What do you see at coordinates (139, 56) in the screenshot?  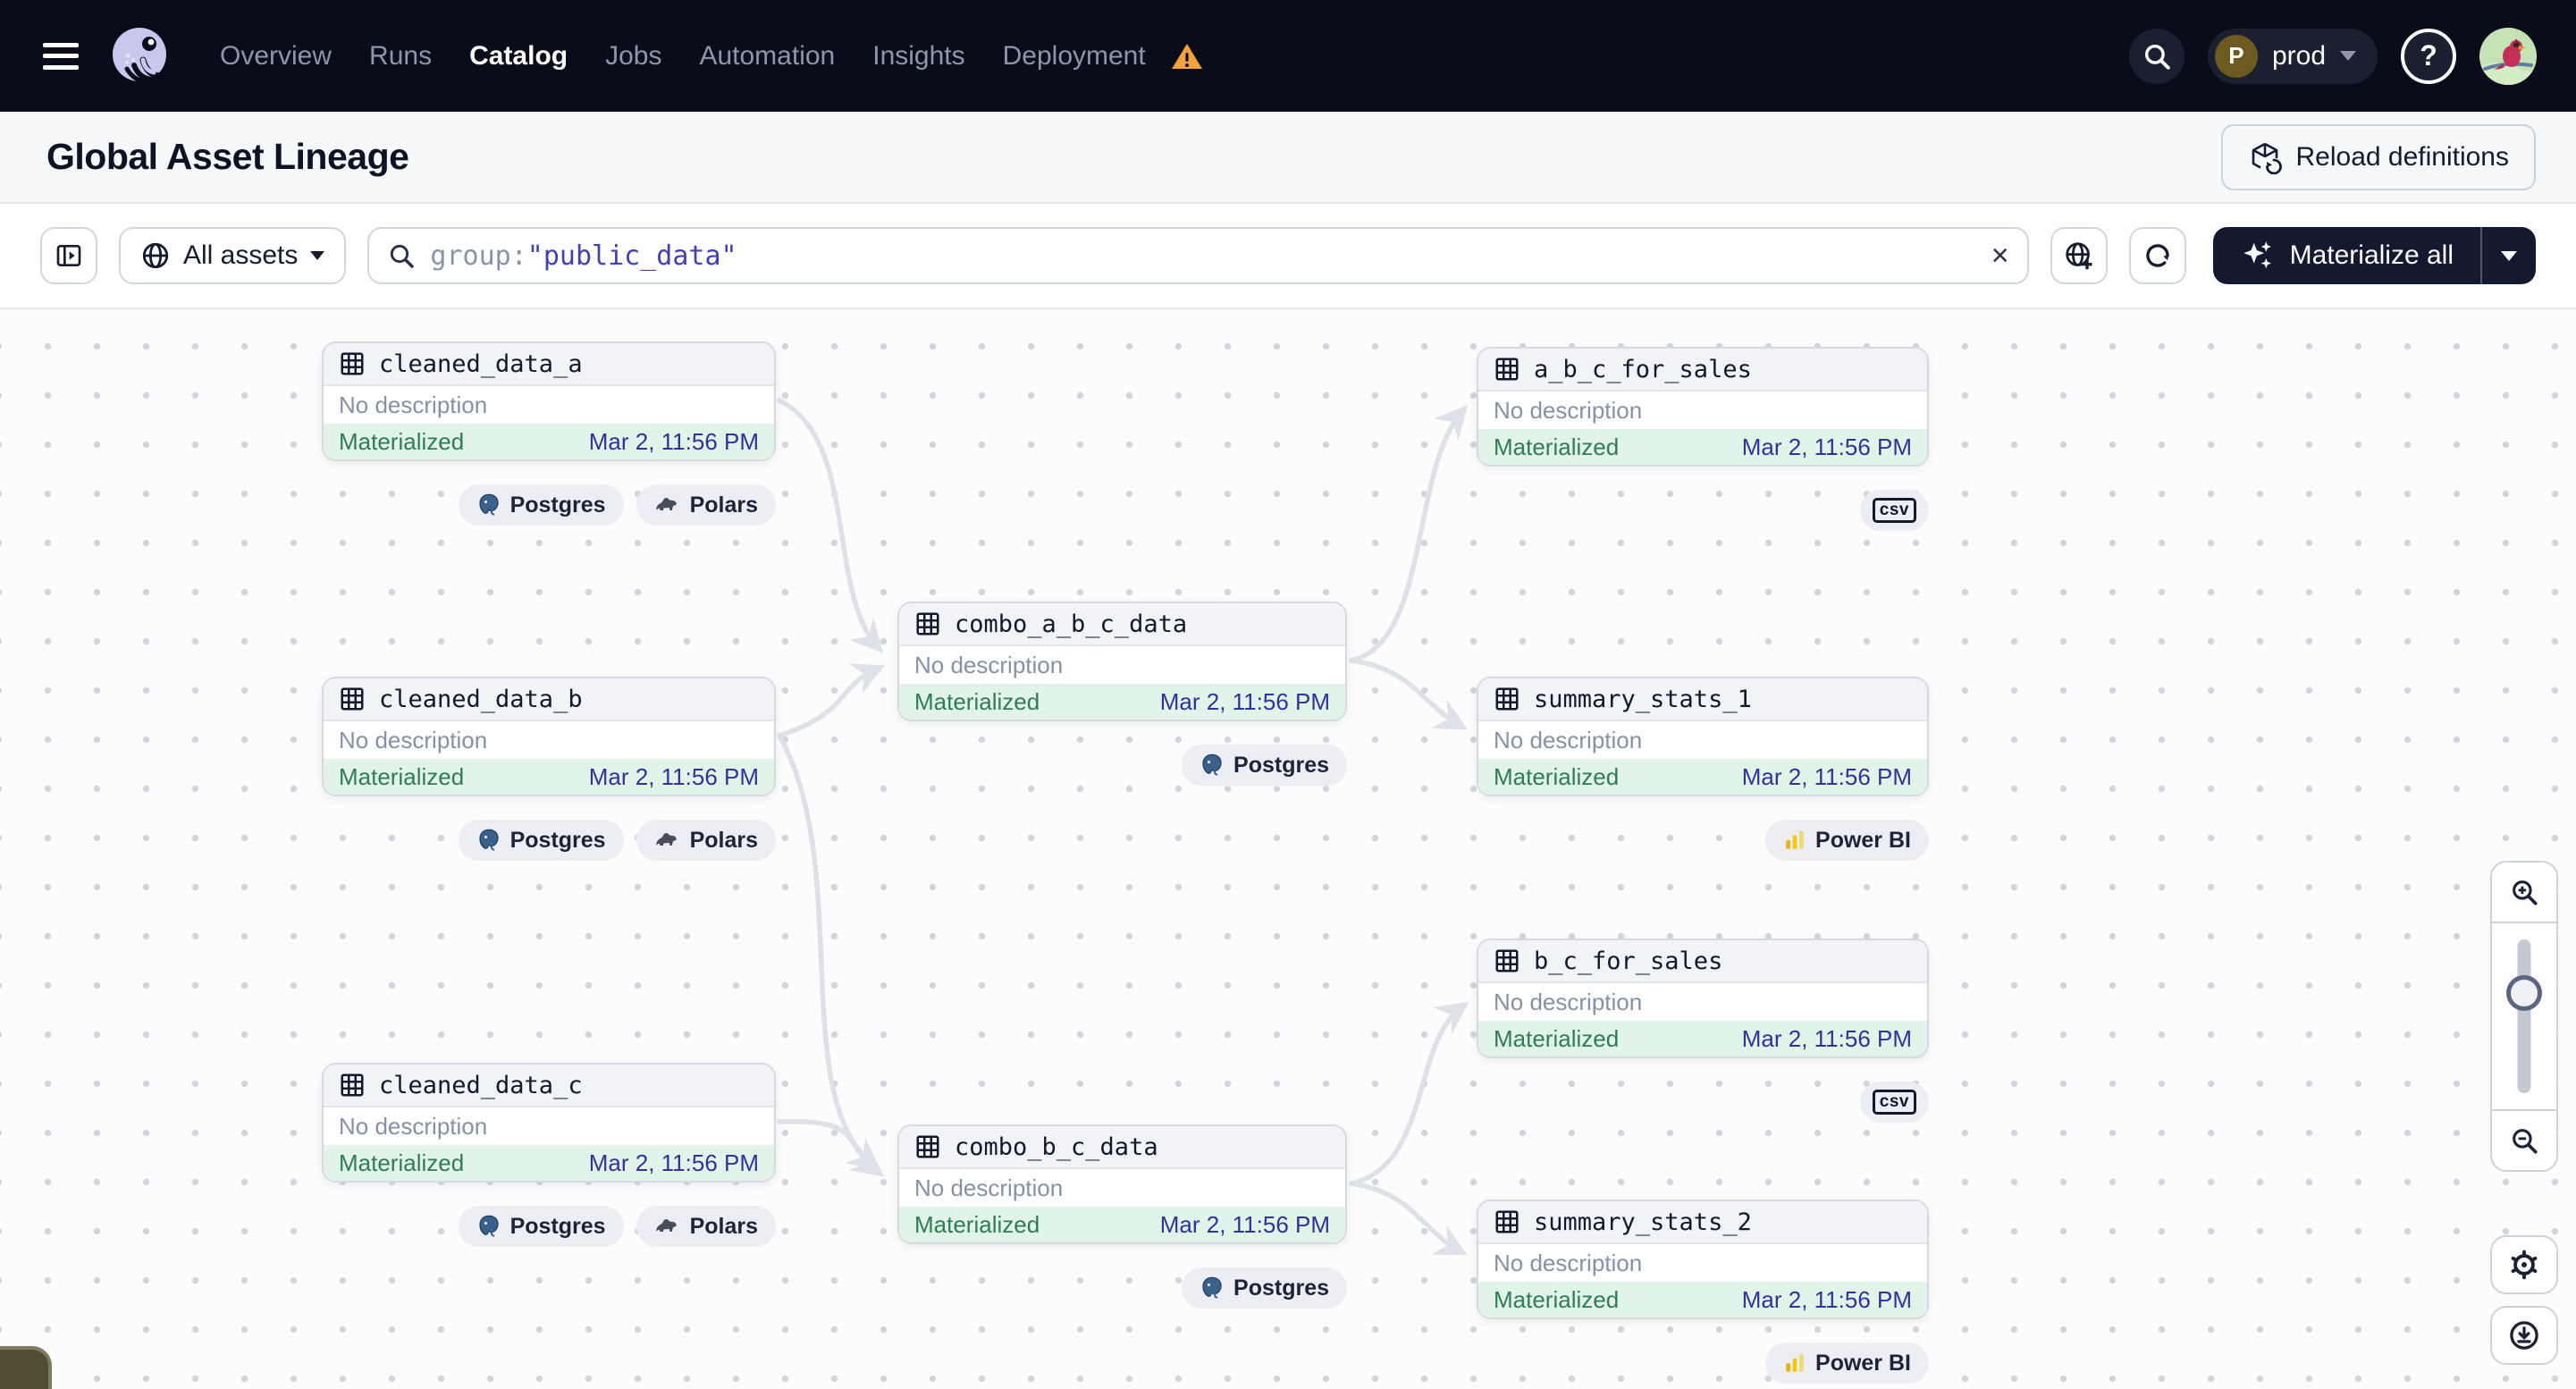 I see `dagster-logo-icon` at bounding box center [139, 56].